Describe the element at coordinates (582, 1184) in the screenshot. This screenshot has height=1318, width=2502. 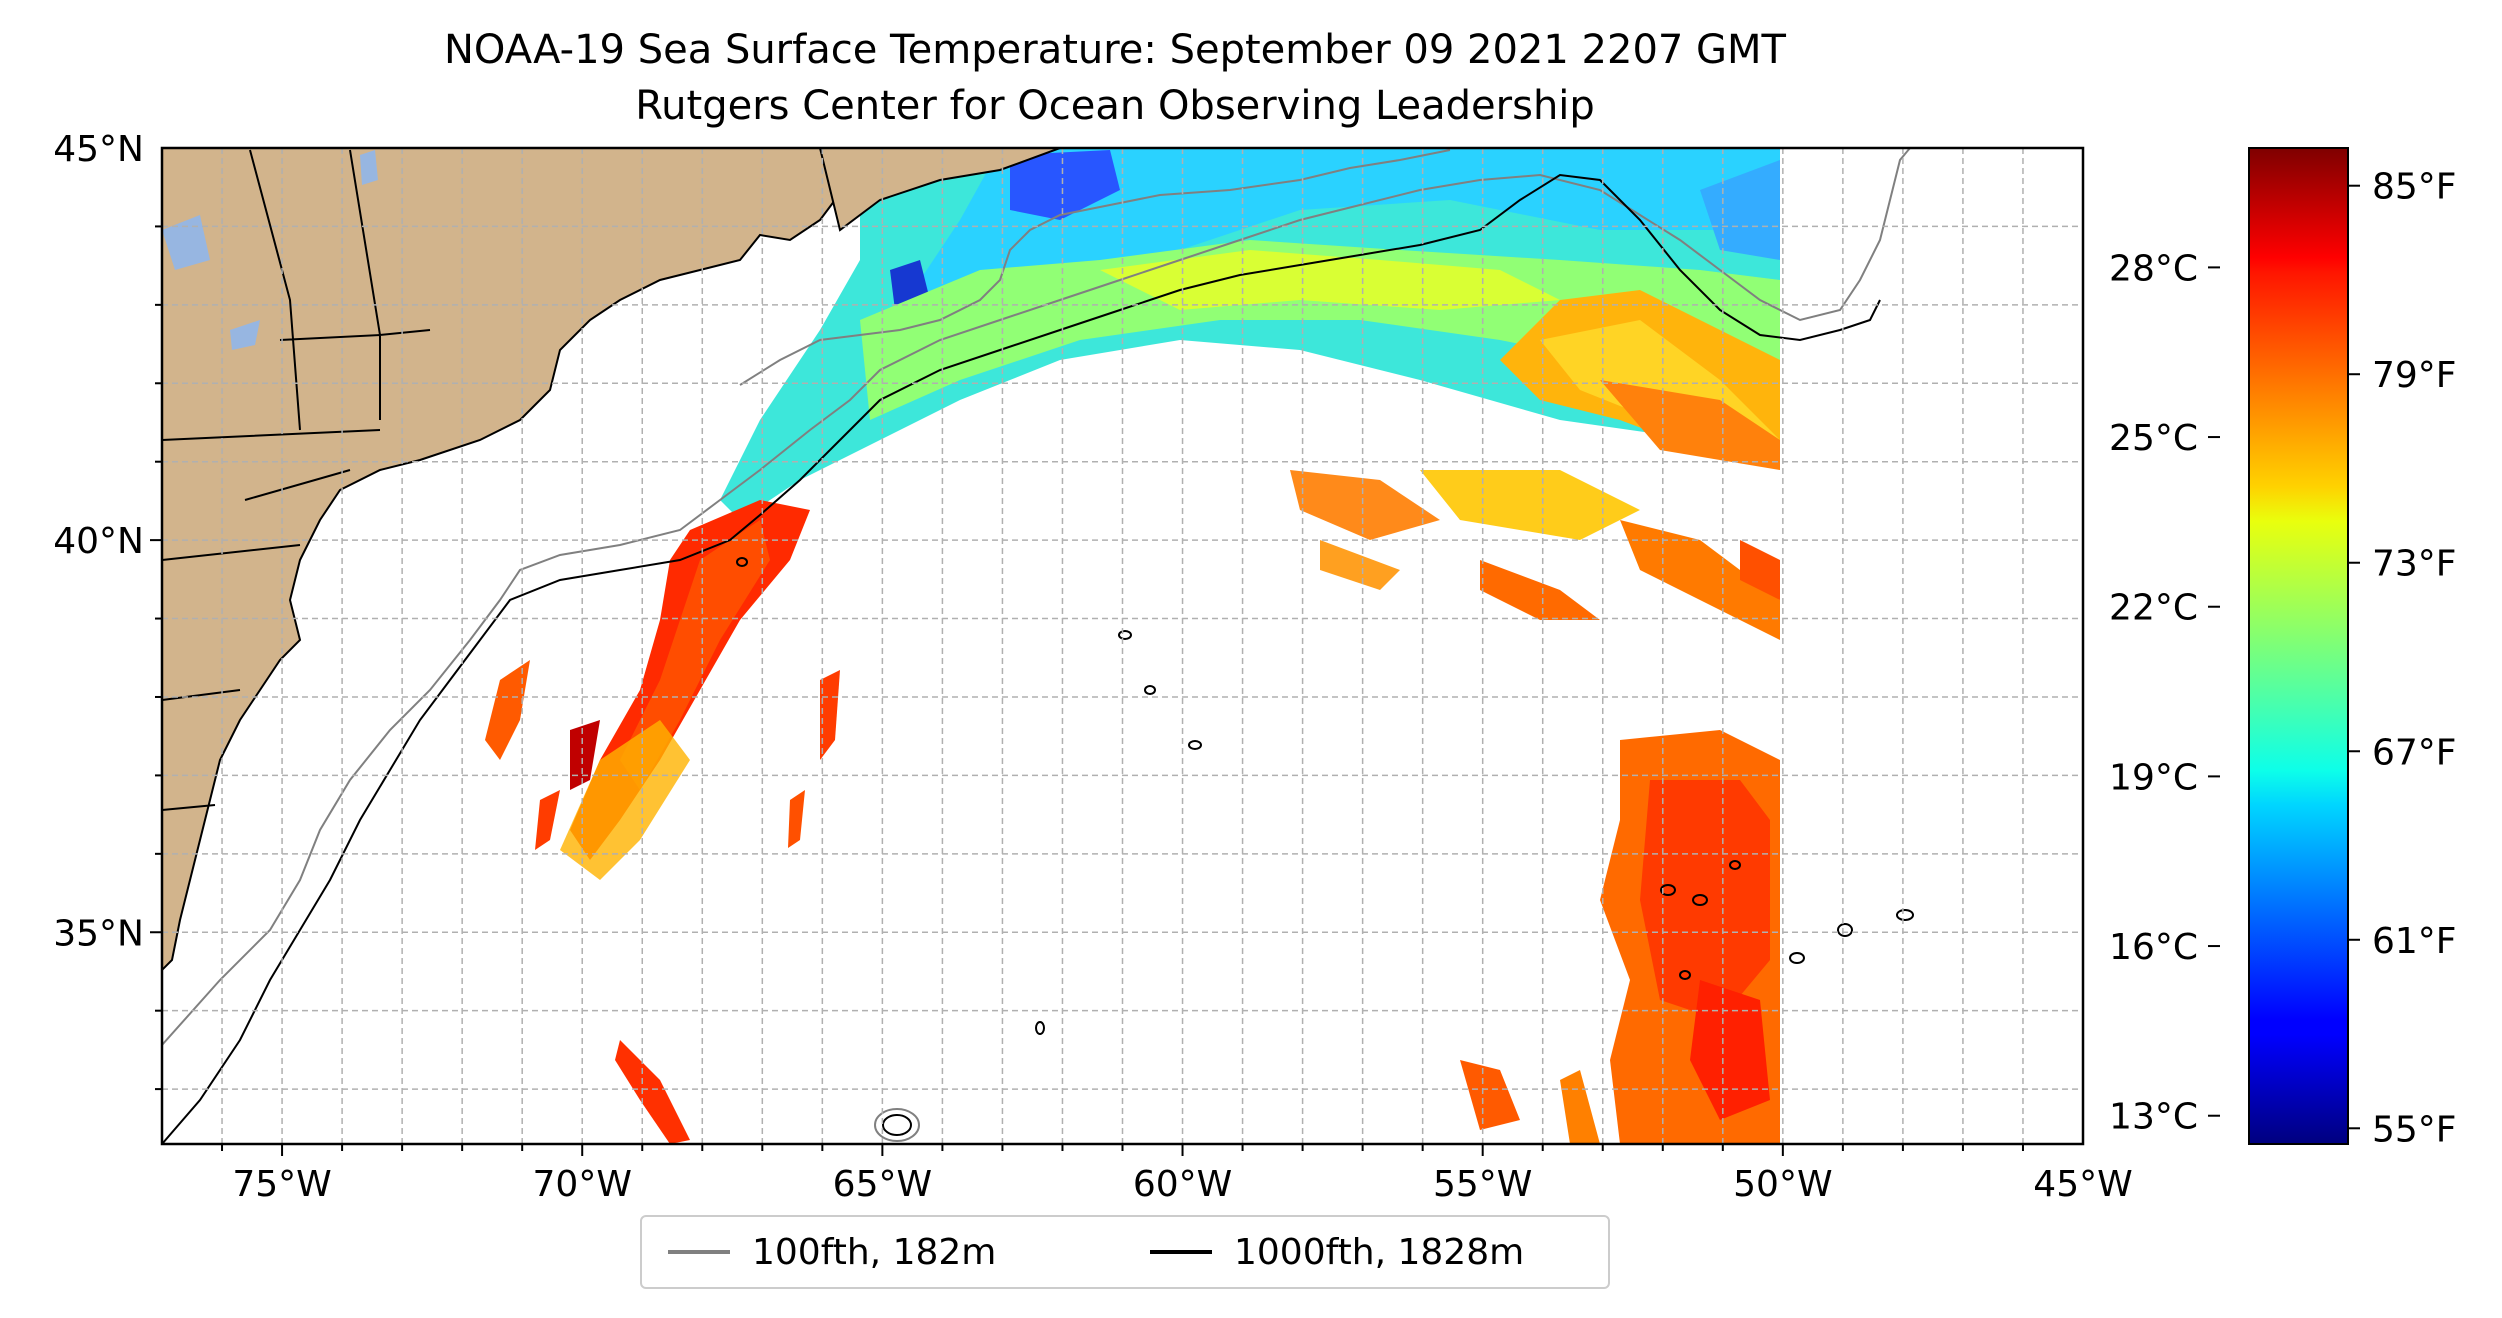
I see `lon-tick-label: 70°W` at that location.